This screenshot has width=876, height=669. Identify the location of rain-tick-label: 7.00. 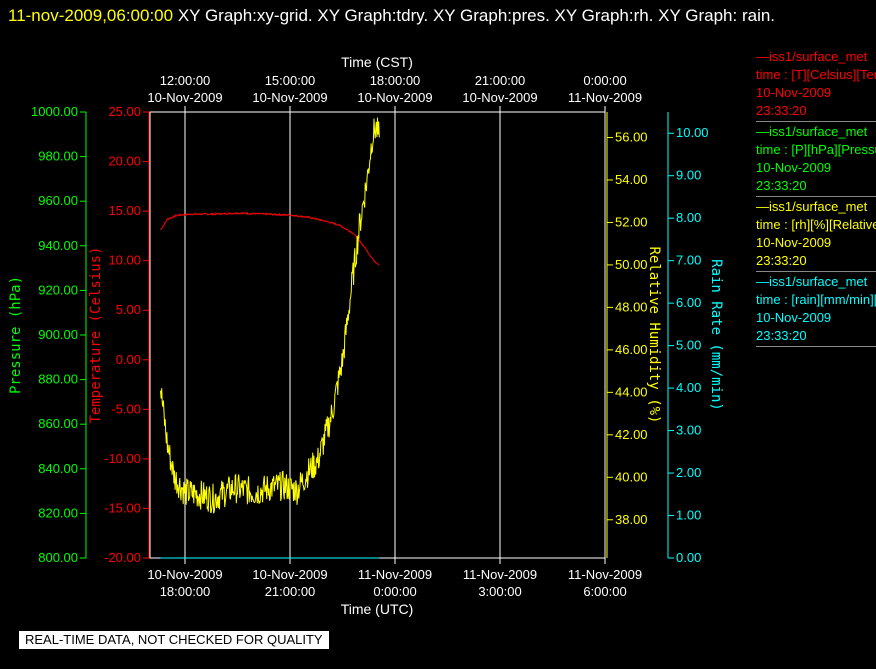
(688, 260).